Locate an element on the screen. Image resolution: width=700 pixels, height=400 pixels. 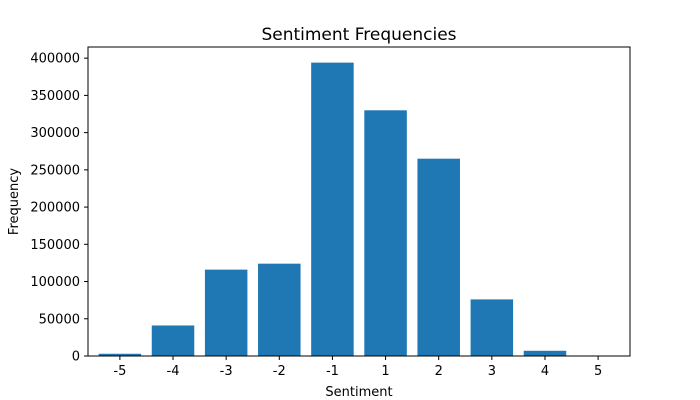
y-tick-label: 250000 is located at coordinates (55, 170).